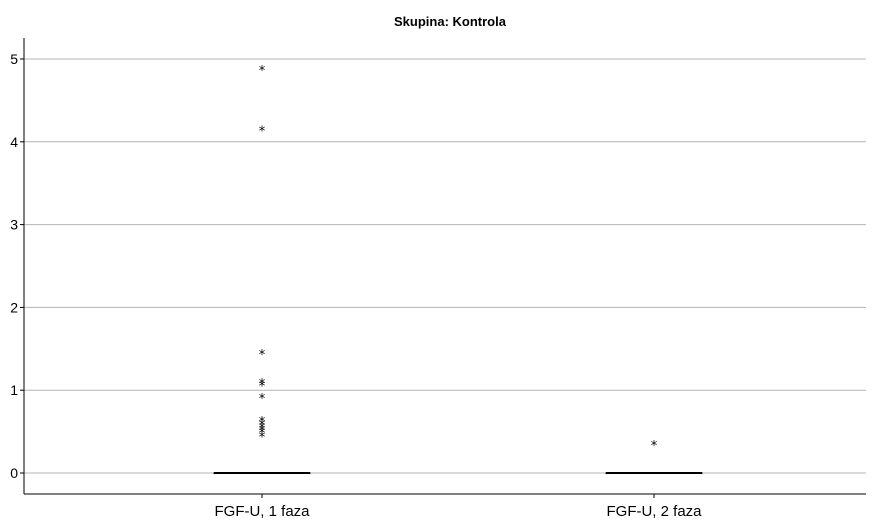  Describe the element at coordinates (14, 142) in the screenshot. I see `y-tick-label: 4` at that location.